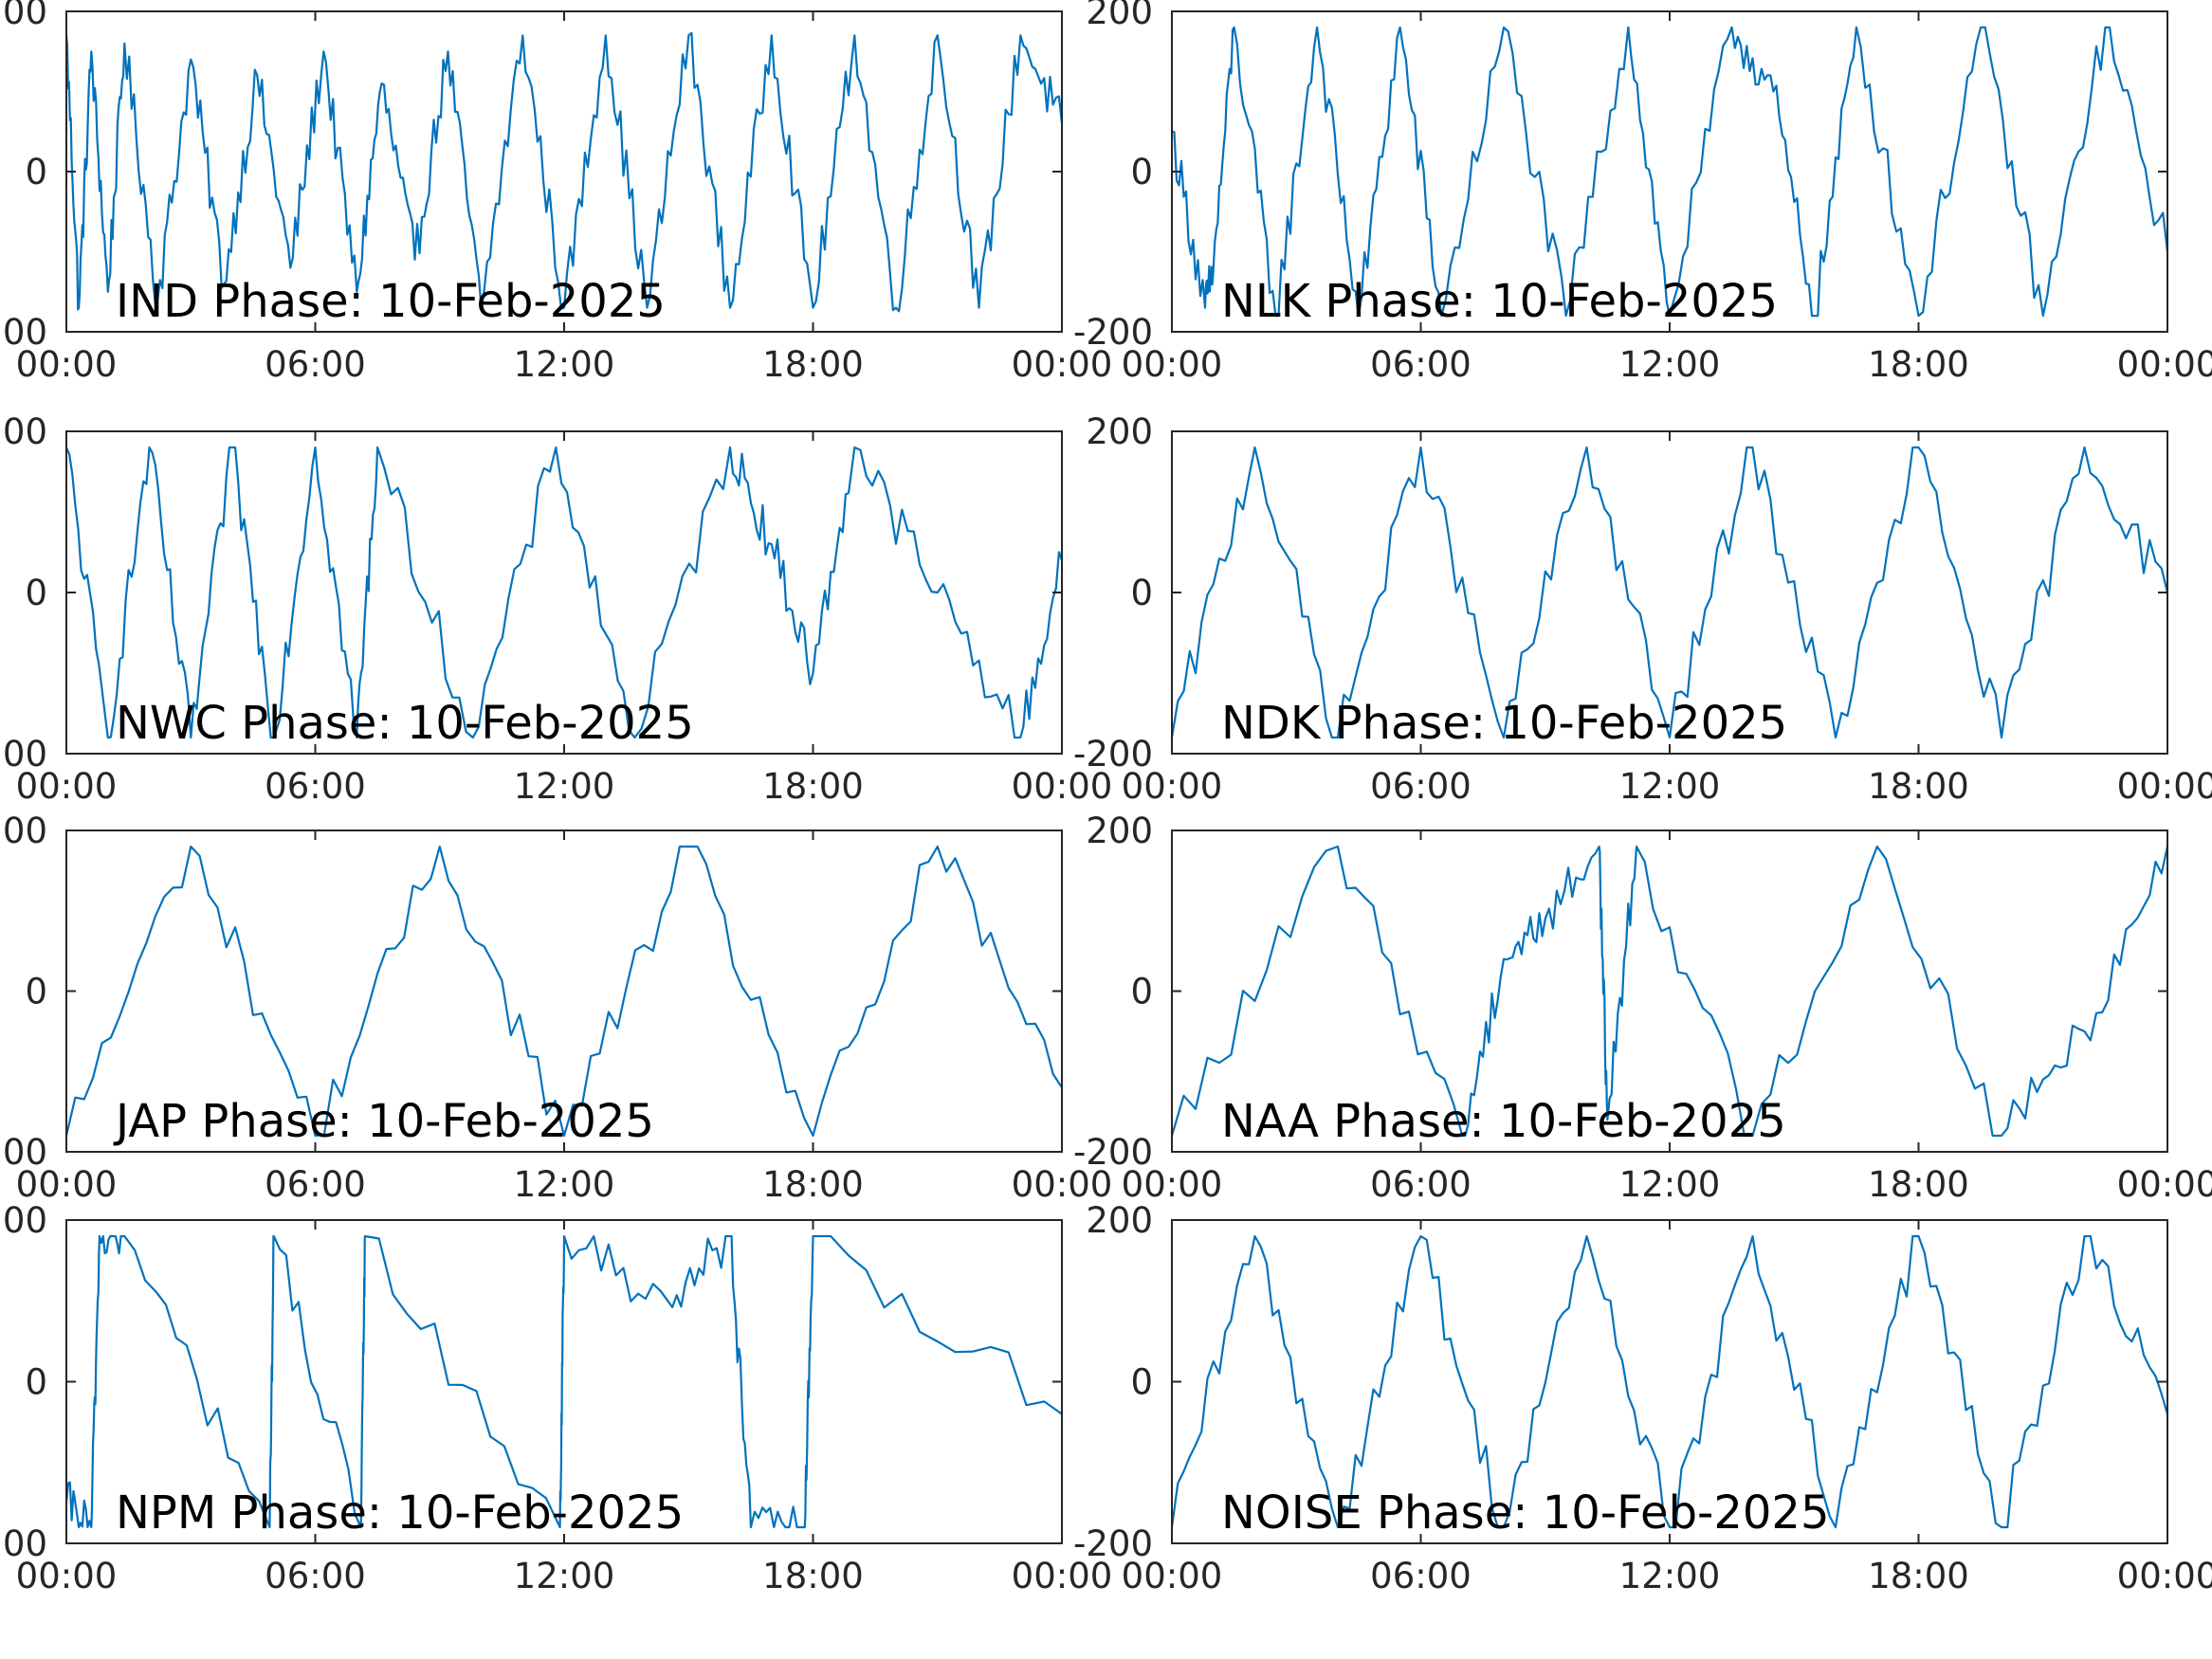  Describe the element at coordinates (1504, 723) in the screenshot. I see `panel-annotation: NDK Phase: 10-Feb-2025` at that location.